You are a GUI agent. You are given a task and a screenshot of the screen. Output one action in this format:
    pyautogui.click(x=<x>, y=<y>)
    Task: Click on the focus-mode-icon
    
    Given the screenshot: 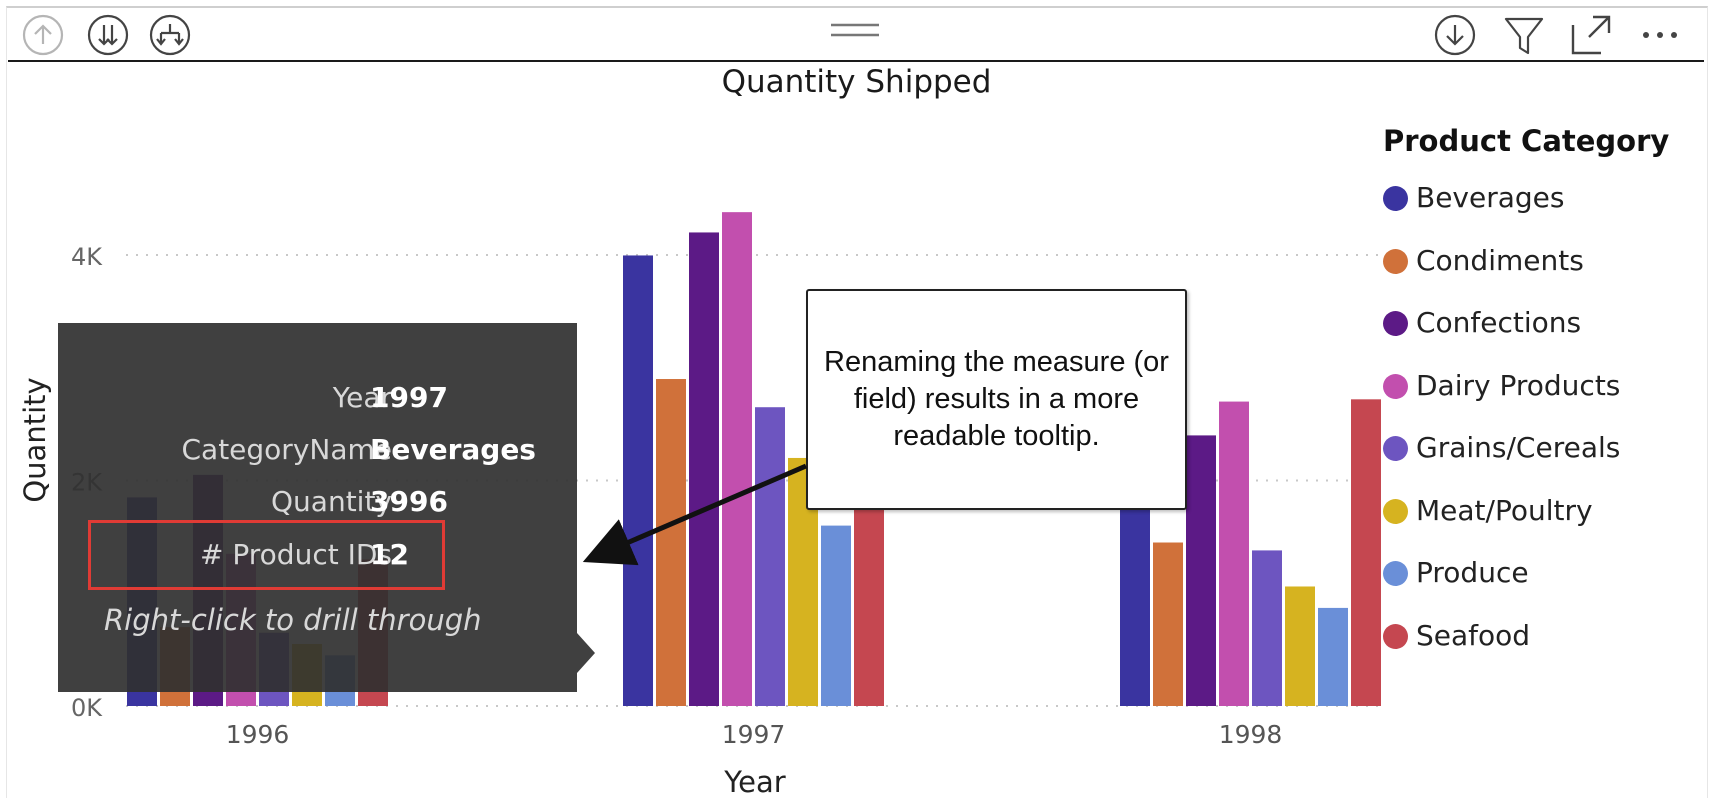 What is the action you would take?
    pyautogui.click(x=1591, y=35)
    